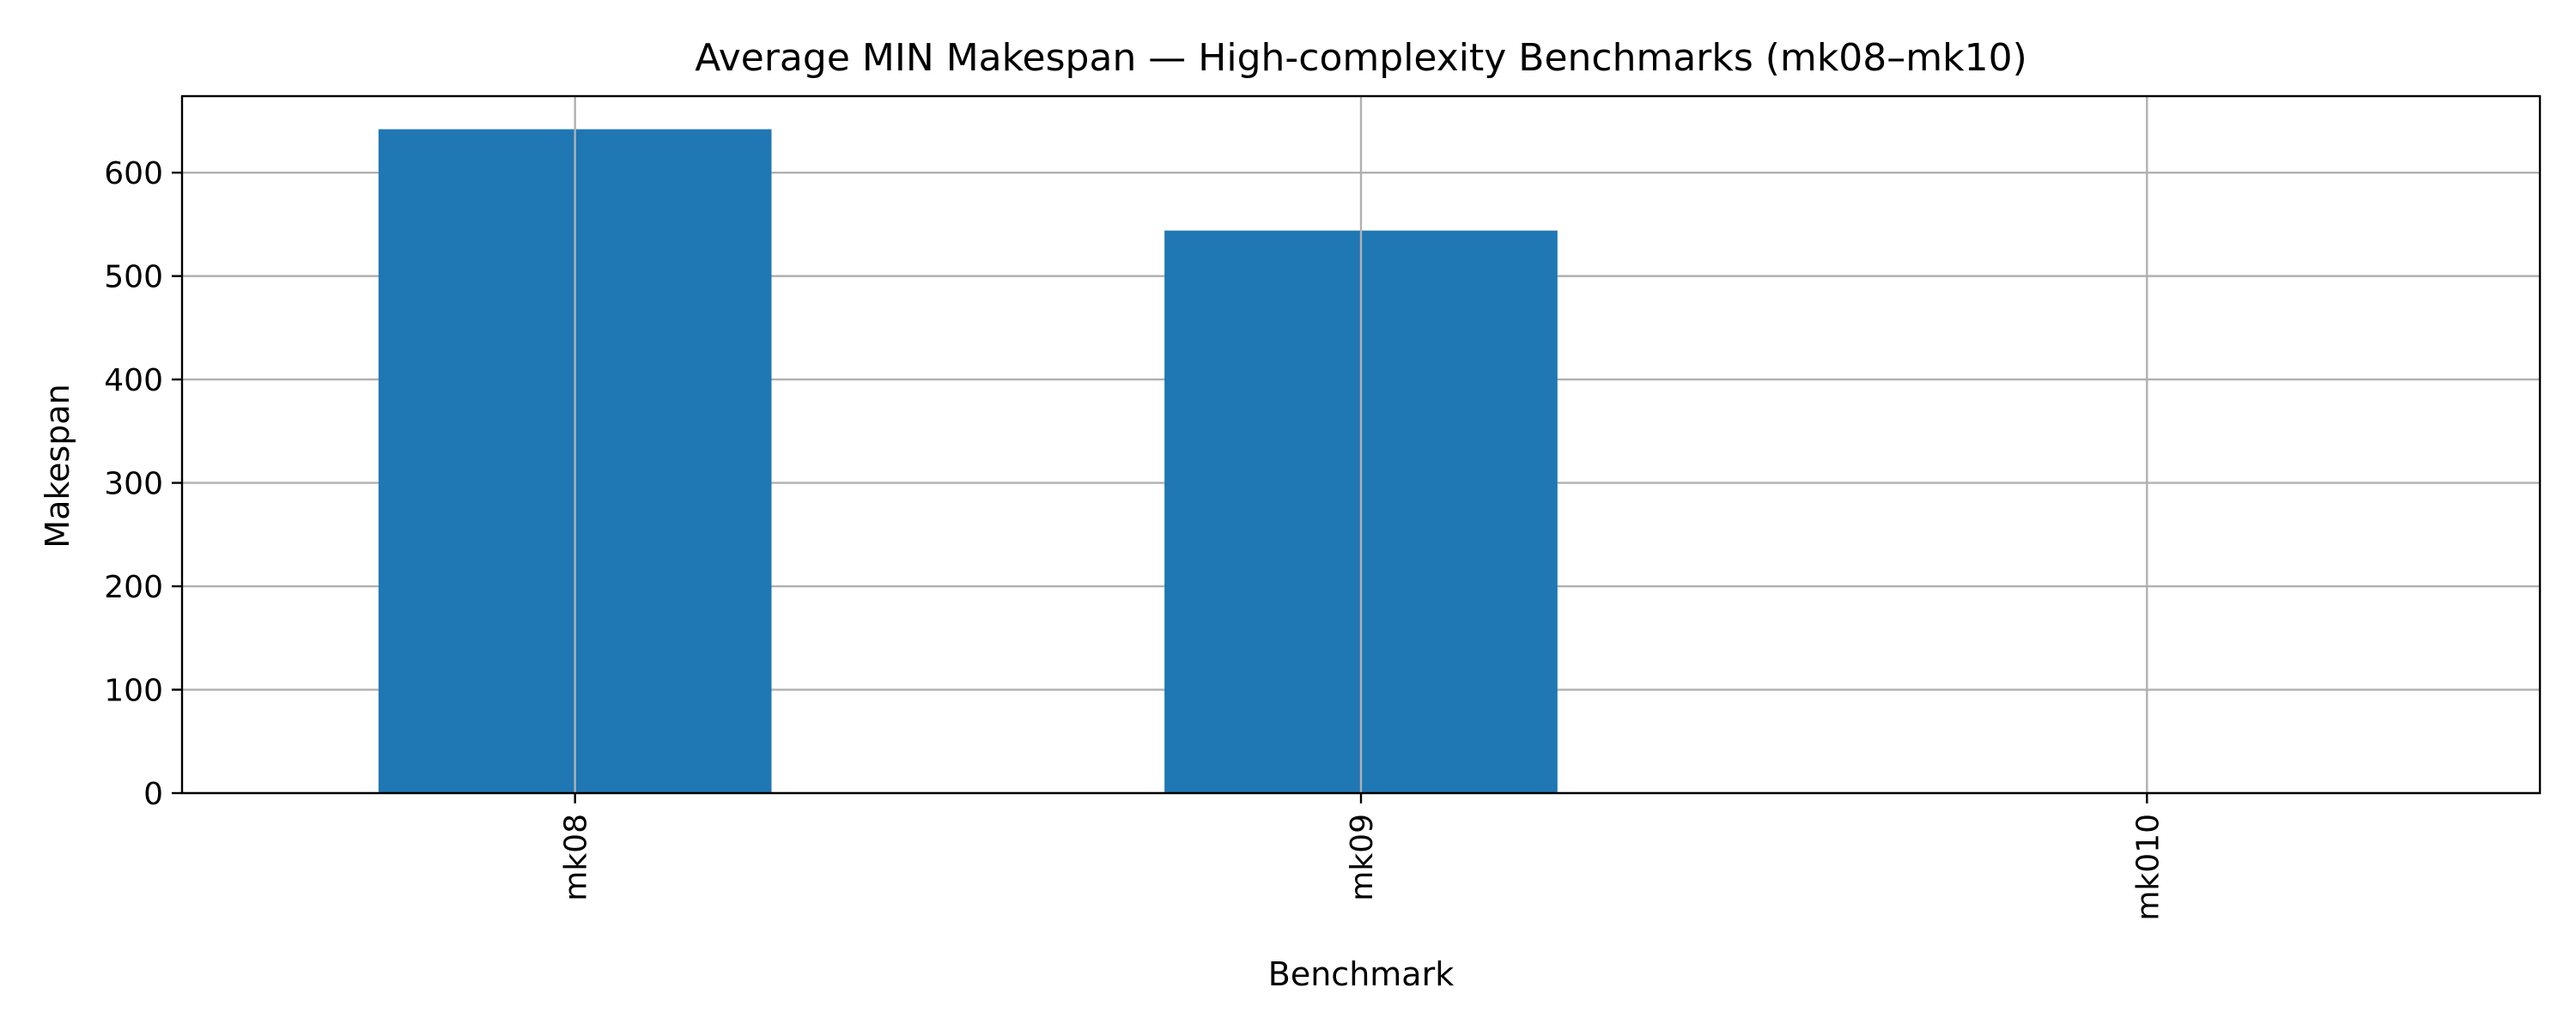 The width and height of the screenshot is (2576, 1030). Describe the element at coordinates (133, 173) in the screenshot. I see `y-tick-label: 600` at that location.